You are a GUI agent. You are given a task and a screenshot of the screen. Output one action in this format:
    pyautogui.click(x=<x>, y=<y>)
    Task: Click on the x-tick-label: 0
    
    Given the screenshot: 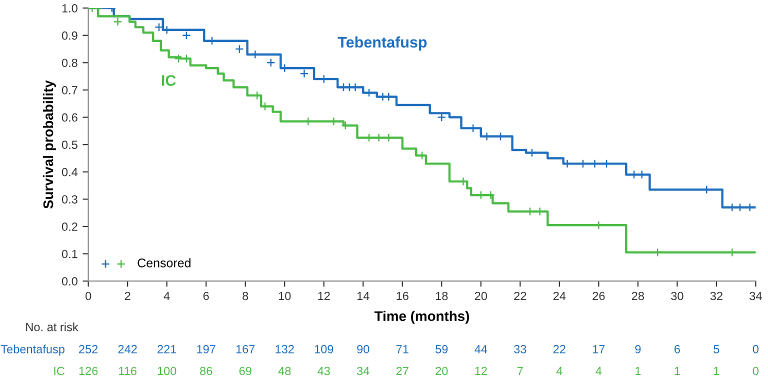 What is the action you would take?
    pyautogui.click(x=89, y=296)
    